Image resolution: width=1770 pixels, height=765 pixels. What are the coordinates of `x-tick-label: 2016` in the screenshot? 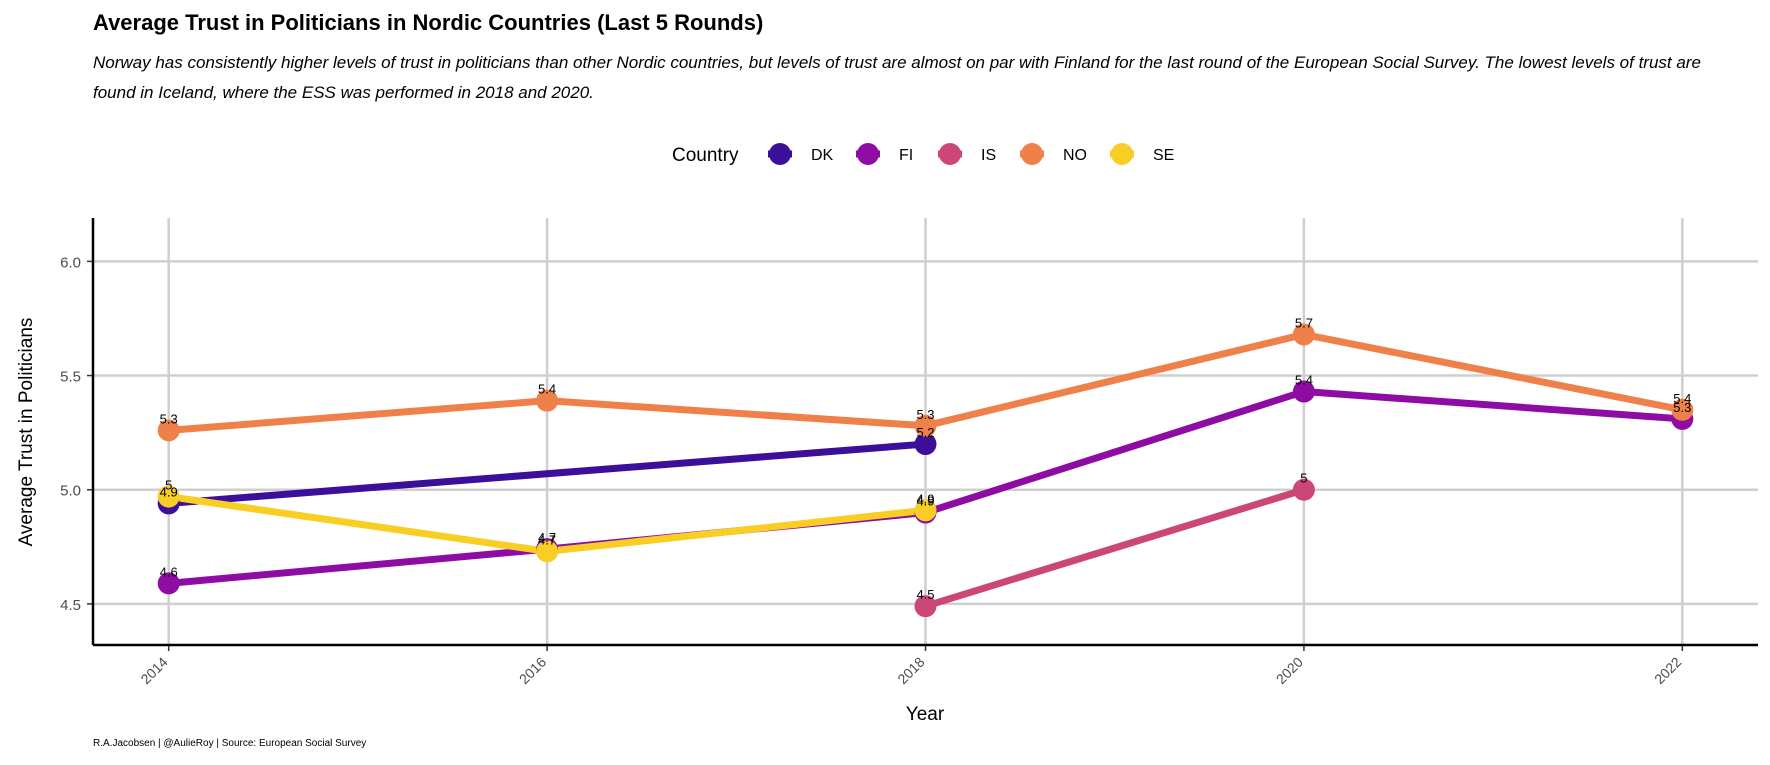 It's located at (532, 670).